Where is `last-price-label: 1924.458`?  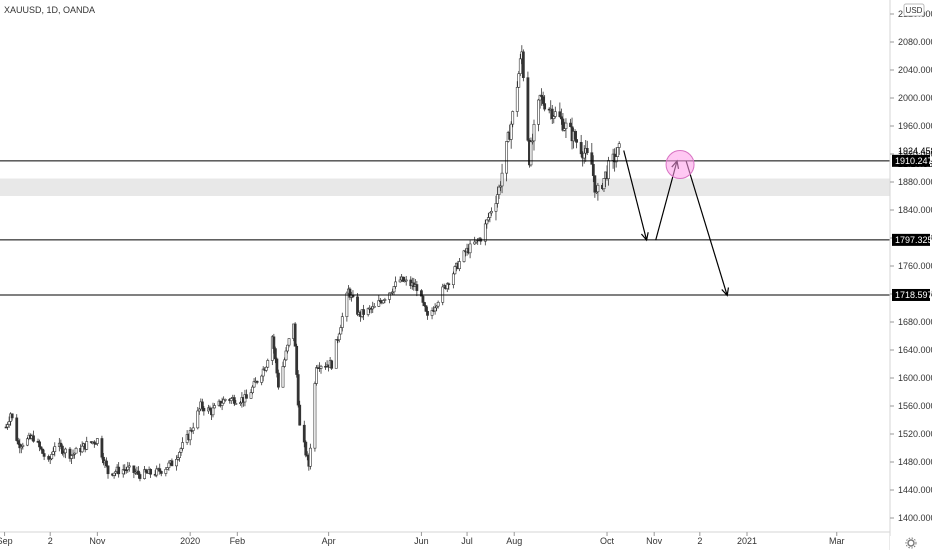 last-price-label: 1924.458 is located at coordinates (915, 151).